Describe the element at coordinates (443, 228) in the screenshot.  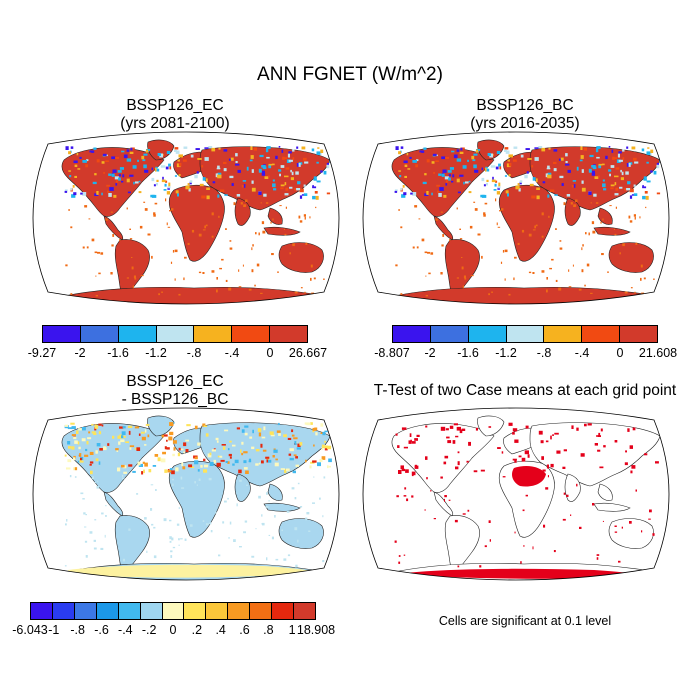
I see `map-land-centralAmerica` at that location.